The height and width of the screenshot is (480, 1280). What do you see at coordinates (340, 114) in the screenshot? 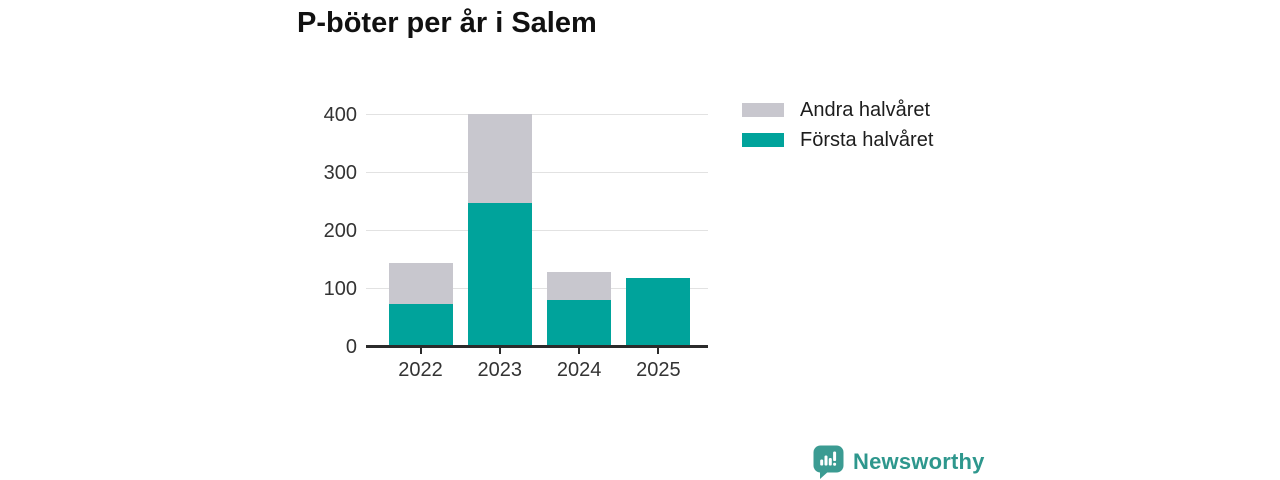
I see `y-tick-label: 400` at bounding box center [340, 114].